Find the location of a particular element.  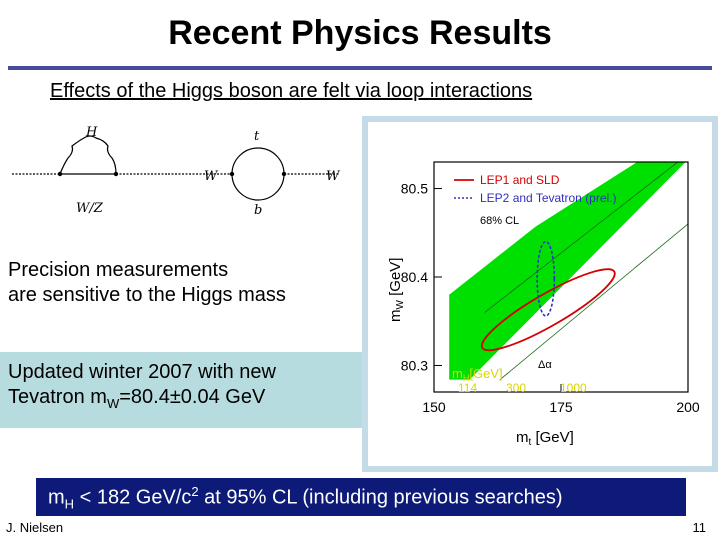

higgs-mass-1000: 1000 is located at coordinates (573, 388).